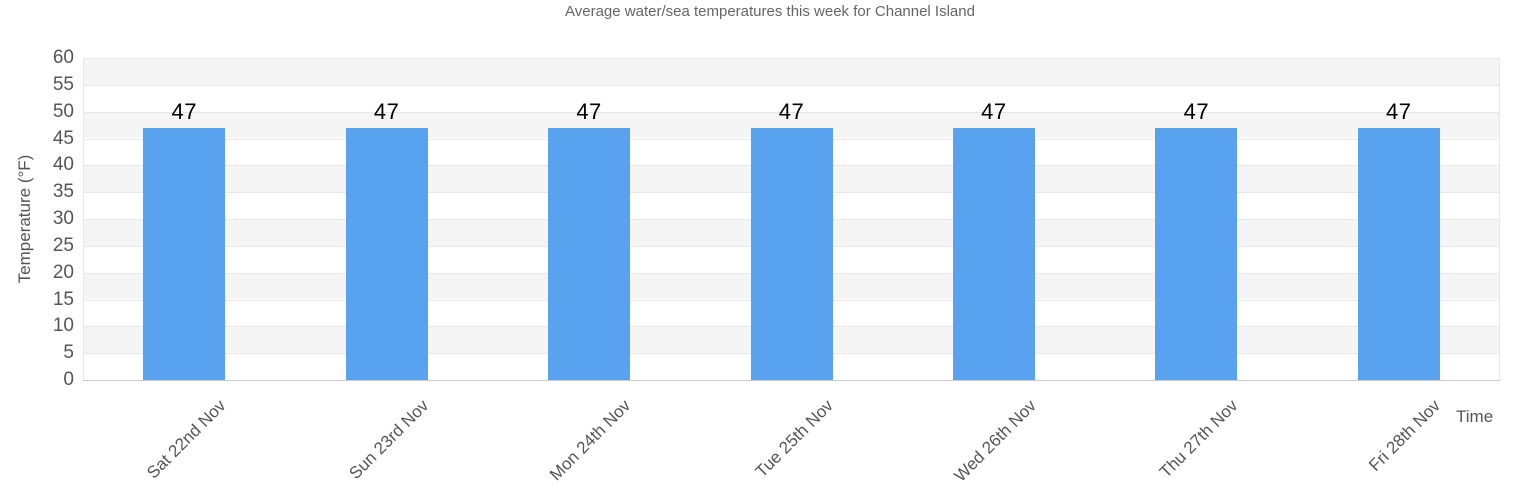  Describe the element at coordinates (63, 245) in the screenshot. I see `y-tick-label: 25` at that location.